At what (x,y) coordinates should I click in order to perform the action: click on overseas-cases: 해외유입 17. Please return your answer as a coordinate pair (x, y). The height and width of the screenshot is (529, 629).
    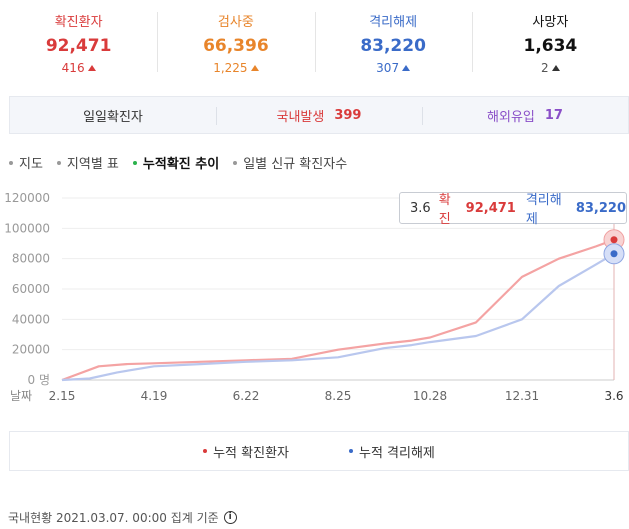
    Looking at the image, I should click on (525, 115).